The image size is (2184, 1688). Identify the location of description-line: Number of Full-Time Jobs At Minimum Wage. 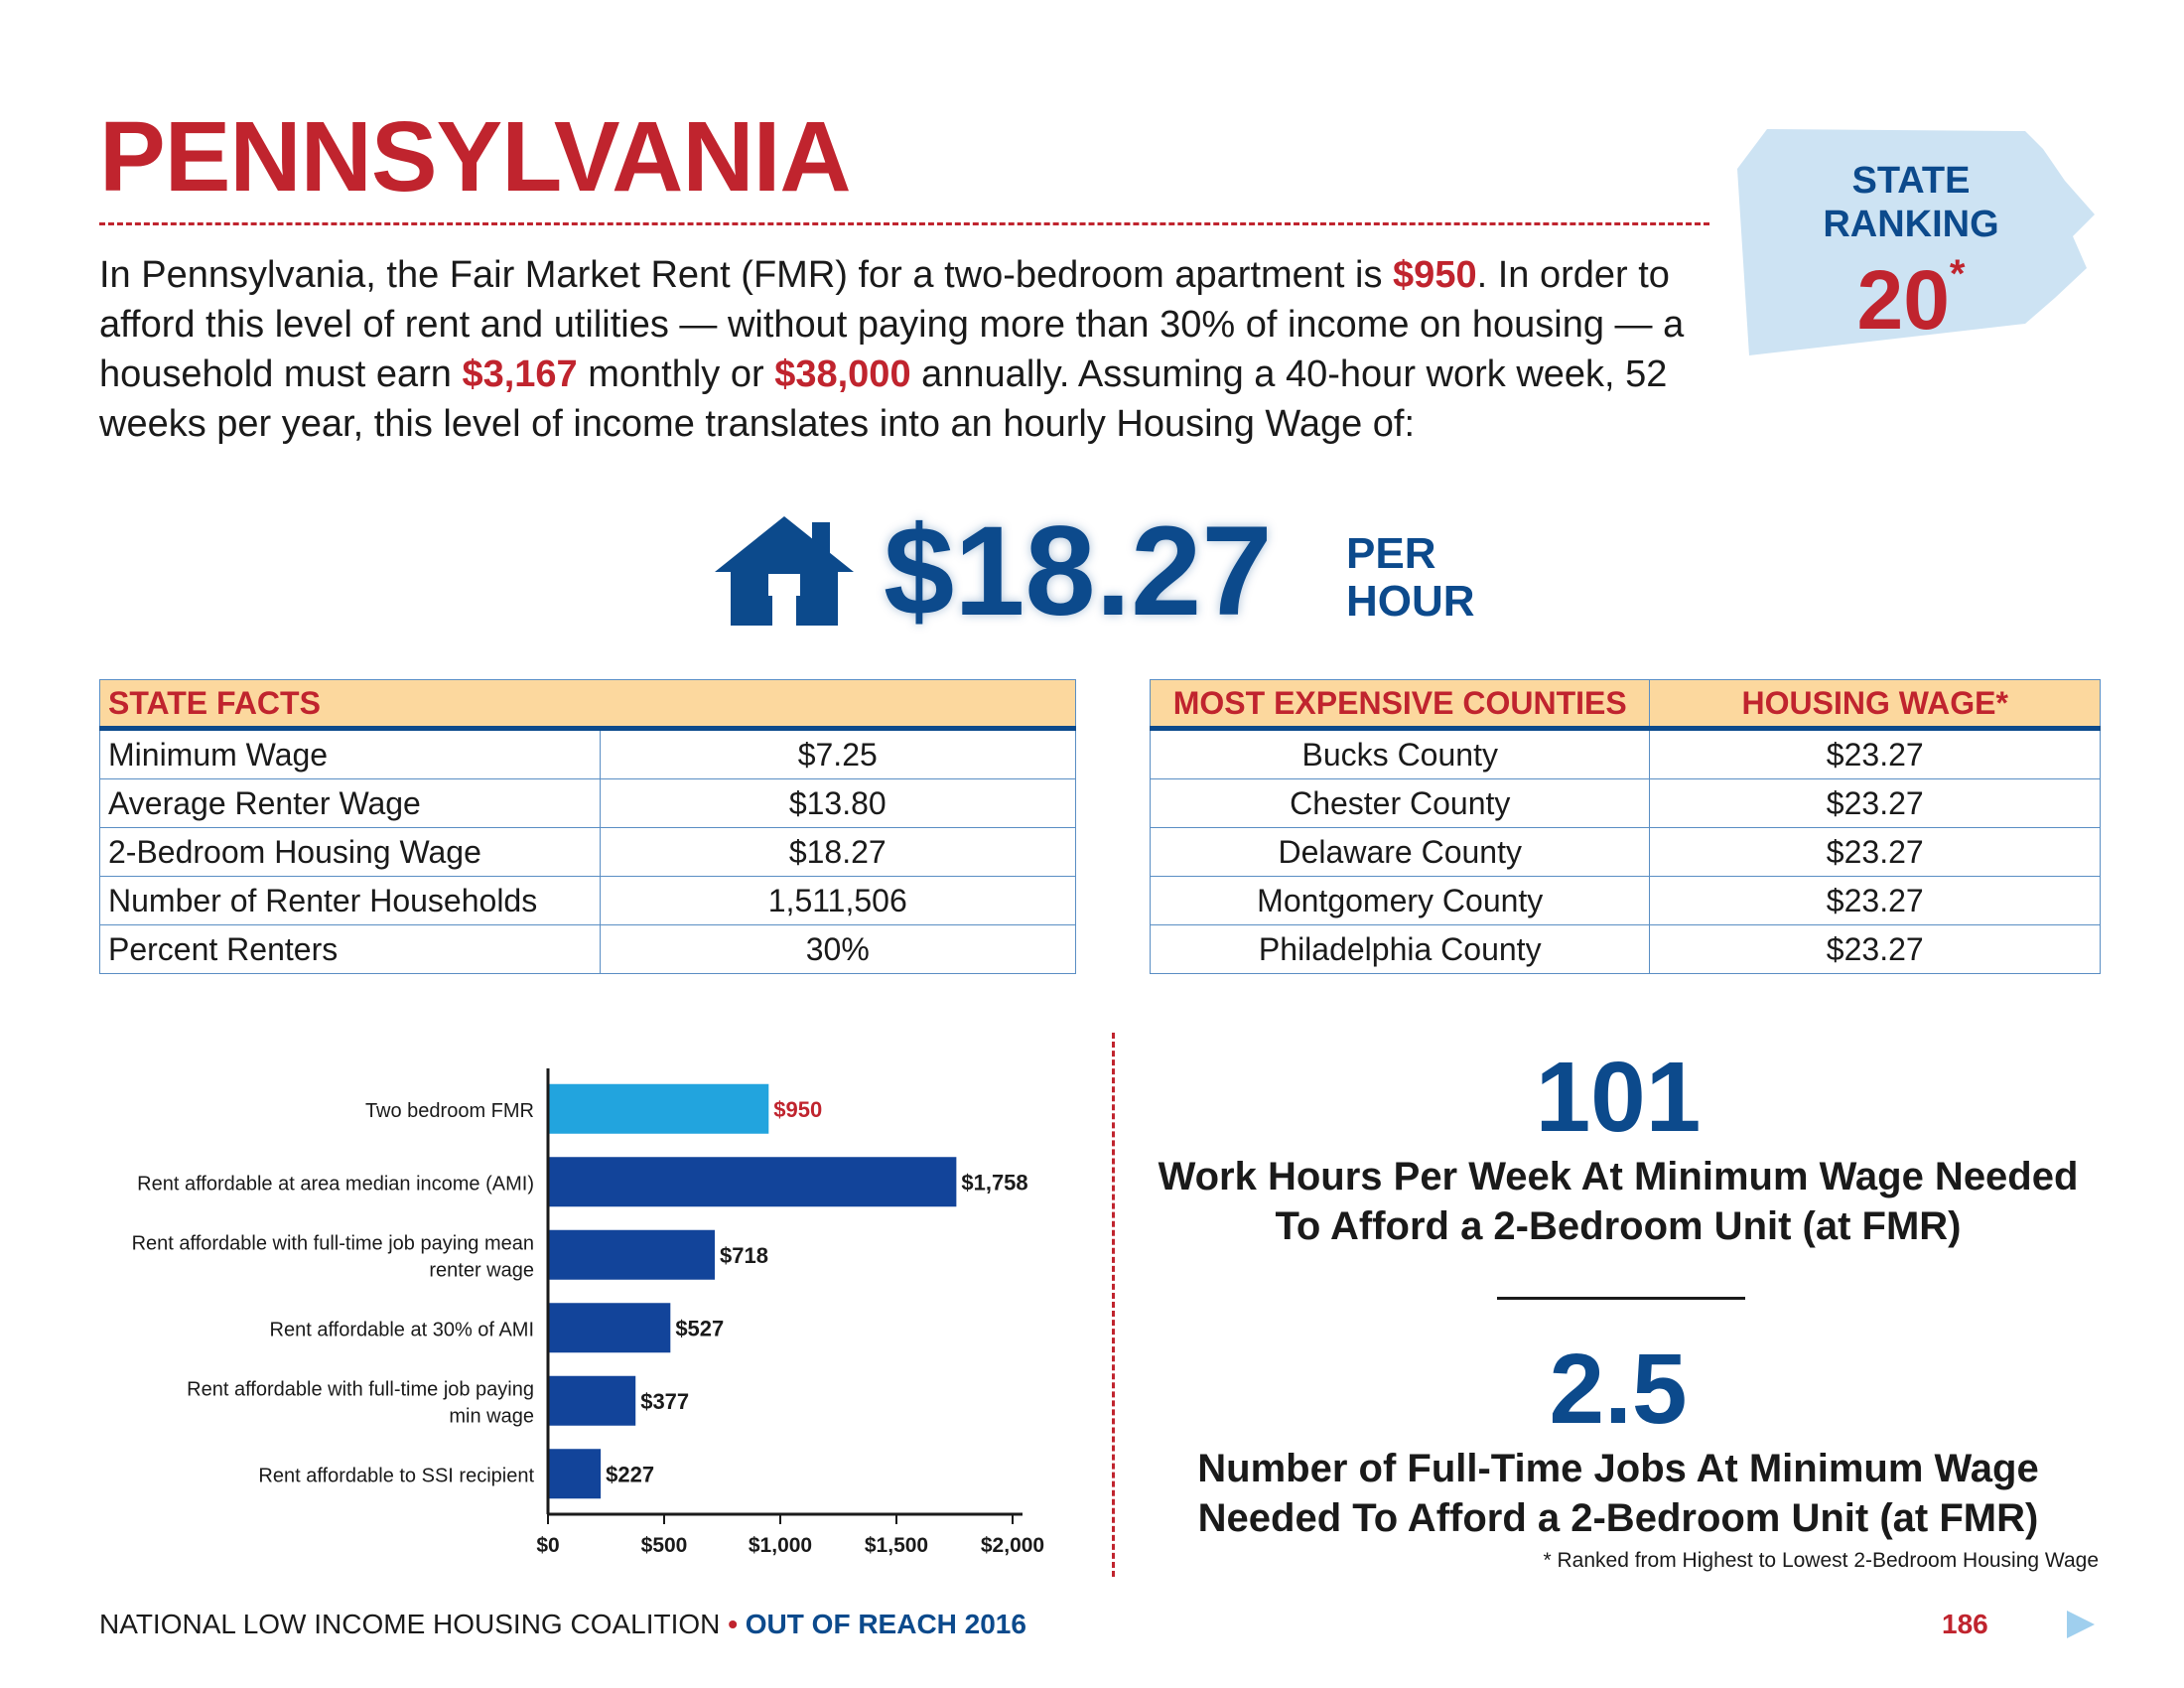
(1618, 1468).